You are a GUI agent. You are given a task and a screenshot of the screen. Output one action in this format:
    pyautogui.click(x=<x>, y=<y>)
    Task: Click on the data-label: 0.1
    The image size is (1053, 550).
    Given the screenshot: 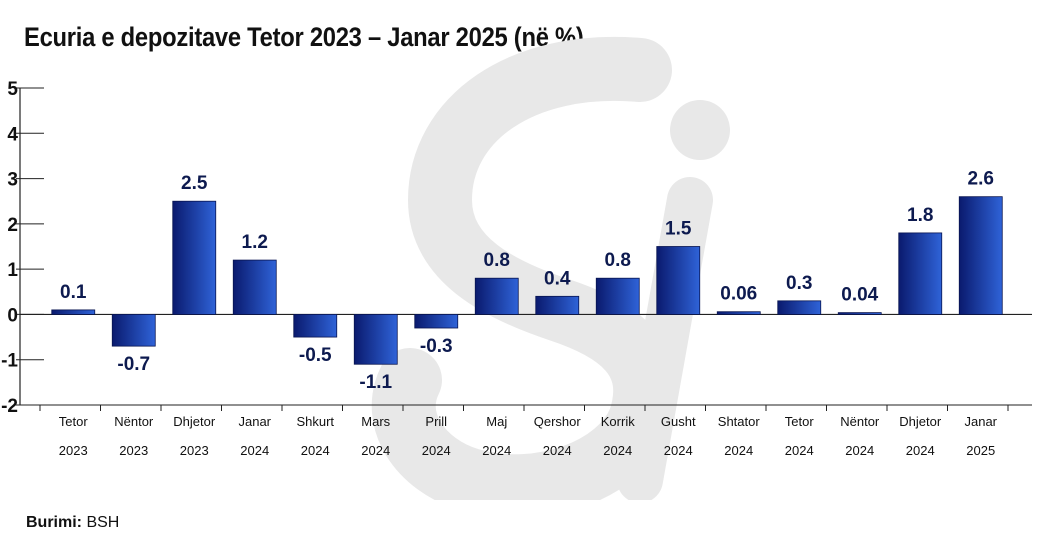 What is the action you would take?
    pyautogui.click(x=73, y=292)
    